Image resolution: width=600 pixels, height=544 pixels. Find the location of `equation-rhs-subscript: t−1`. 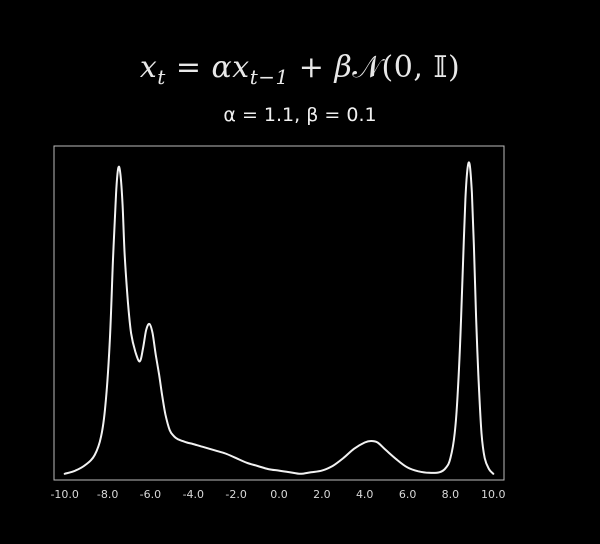

equation-rhs-subscript: t−1 is located at coordinates (269, 77).